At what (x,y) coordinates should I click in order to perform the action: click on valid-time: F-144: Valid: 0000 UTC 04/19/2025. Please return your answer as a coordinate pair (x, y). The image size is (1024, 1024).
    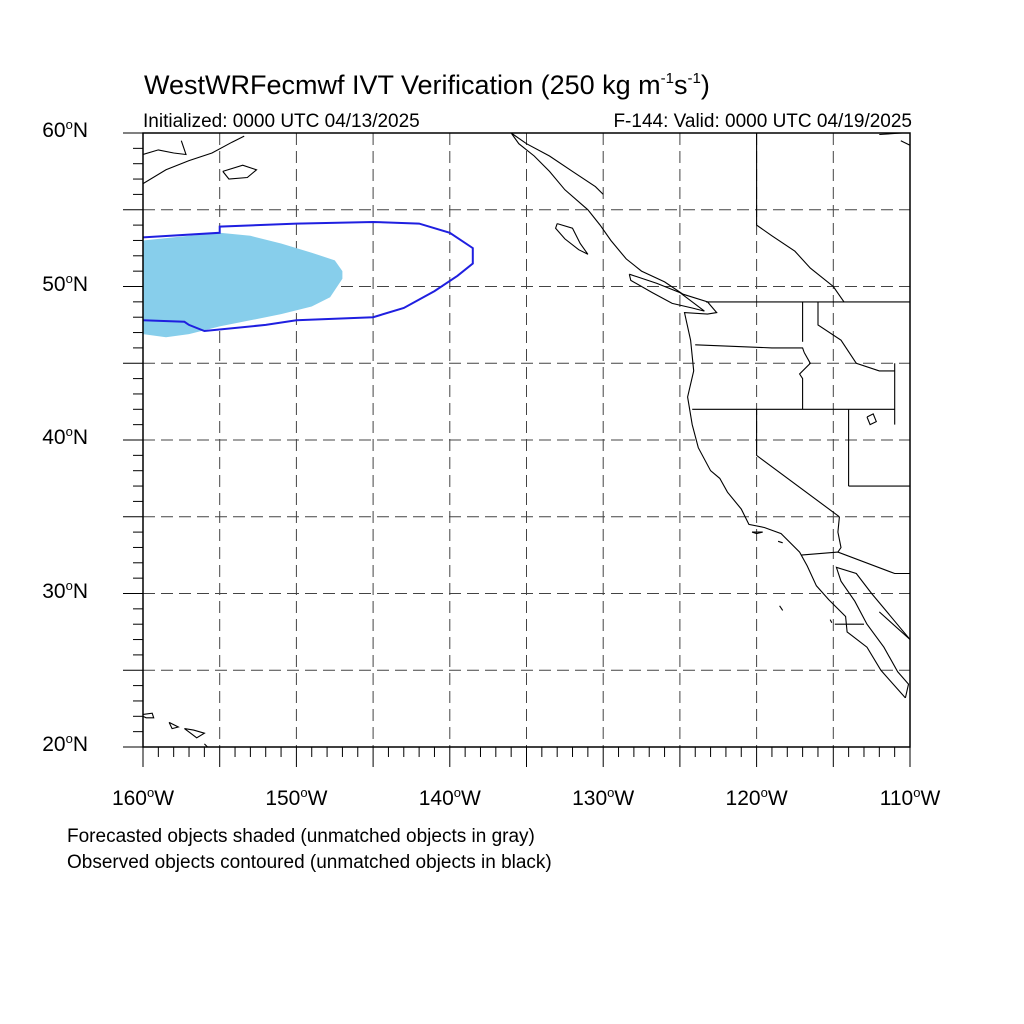
    Looking at the image, I should click on (762, 121).